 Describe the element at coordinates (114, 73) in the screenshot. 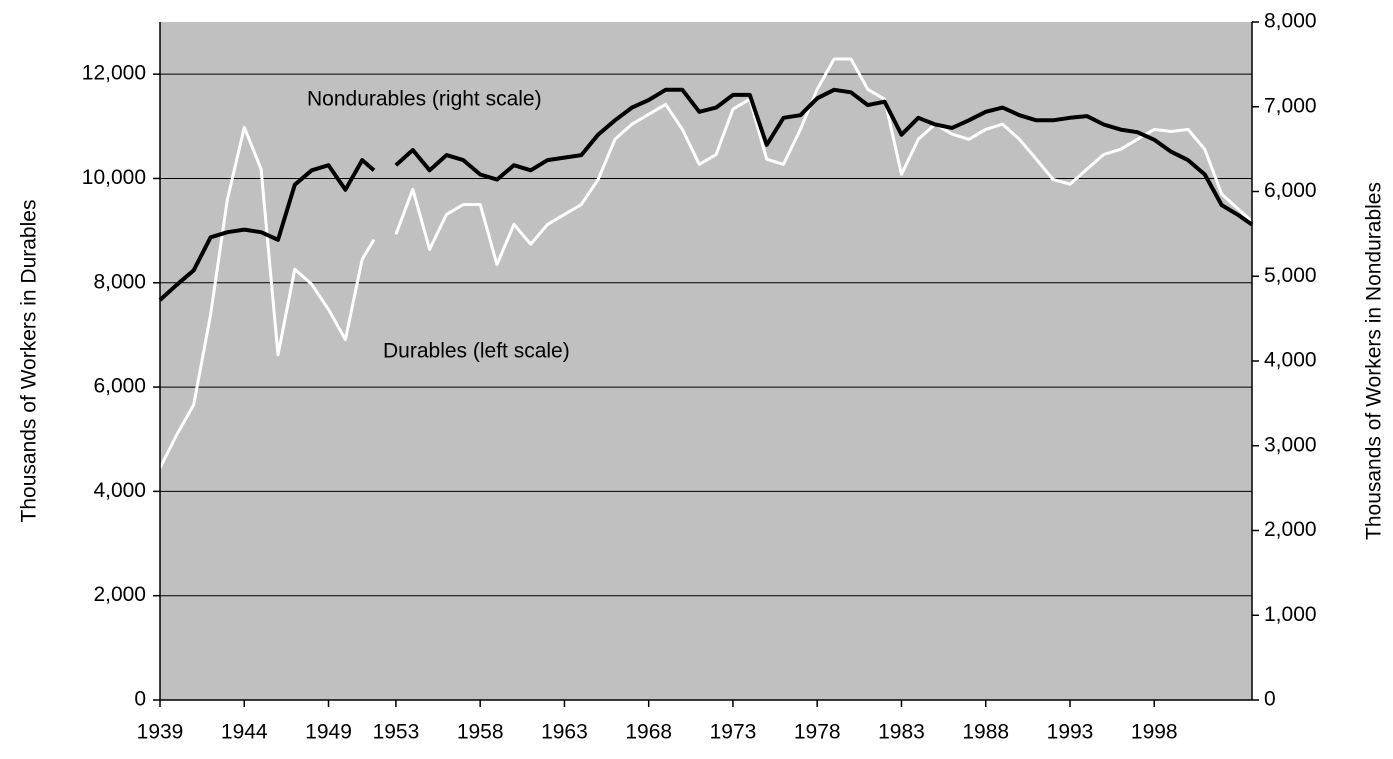

I see `y-tick-label: 12,000` at that location.